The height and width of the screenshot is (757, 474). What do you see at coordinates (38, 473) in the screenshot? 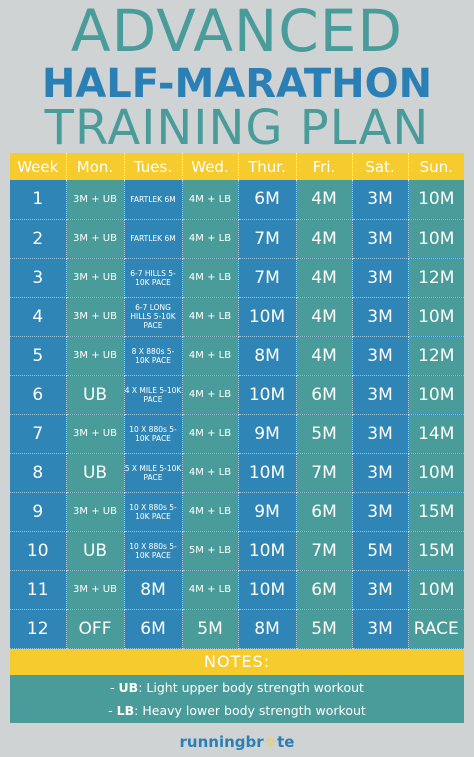
I see `cell-week: 8` at bounding box center [38, 473].